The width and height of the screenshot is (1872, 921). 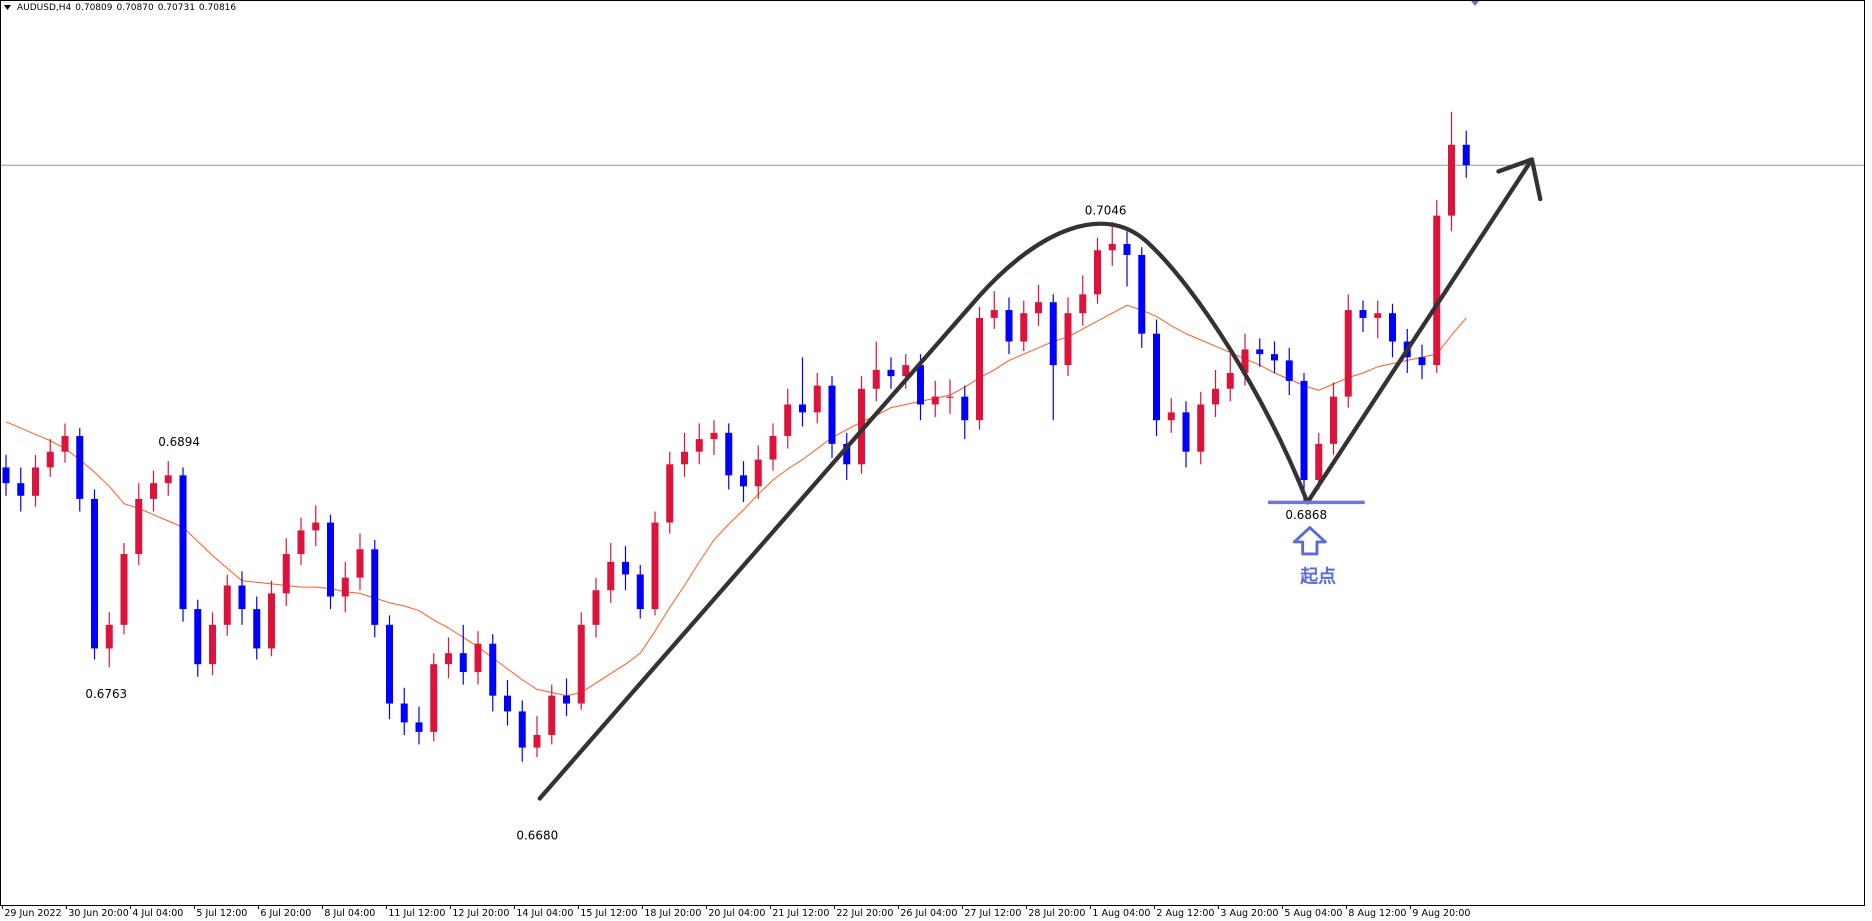 What do you see at coordinates (992, 913) in the screenshot?
I see `x-tick-label: 27 Jul 12:00` at bounding box center [992, 913].